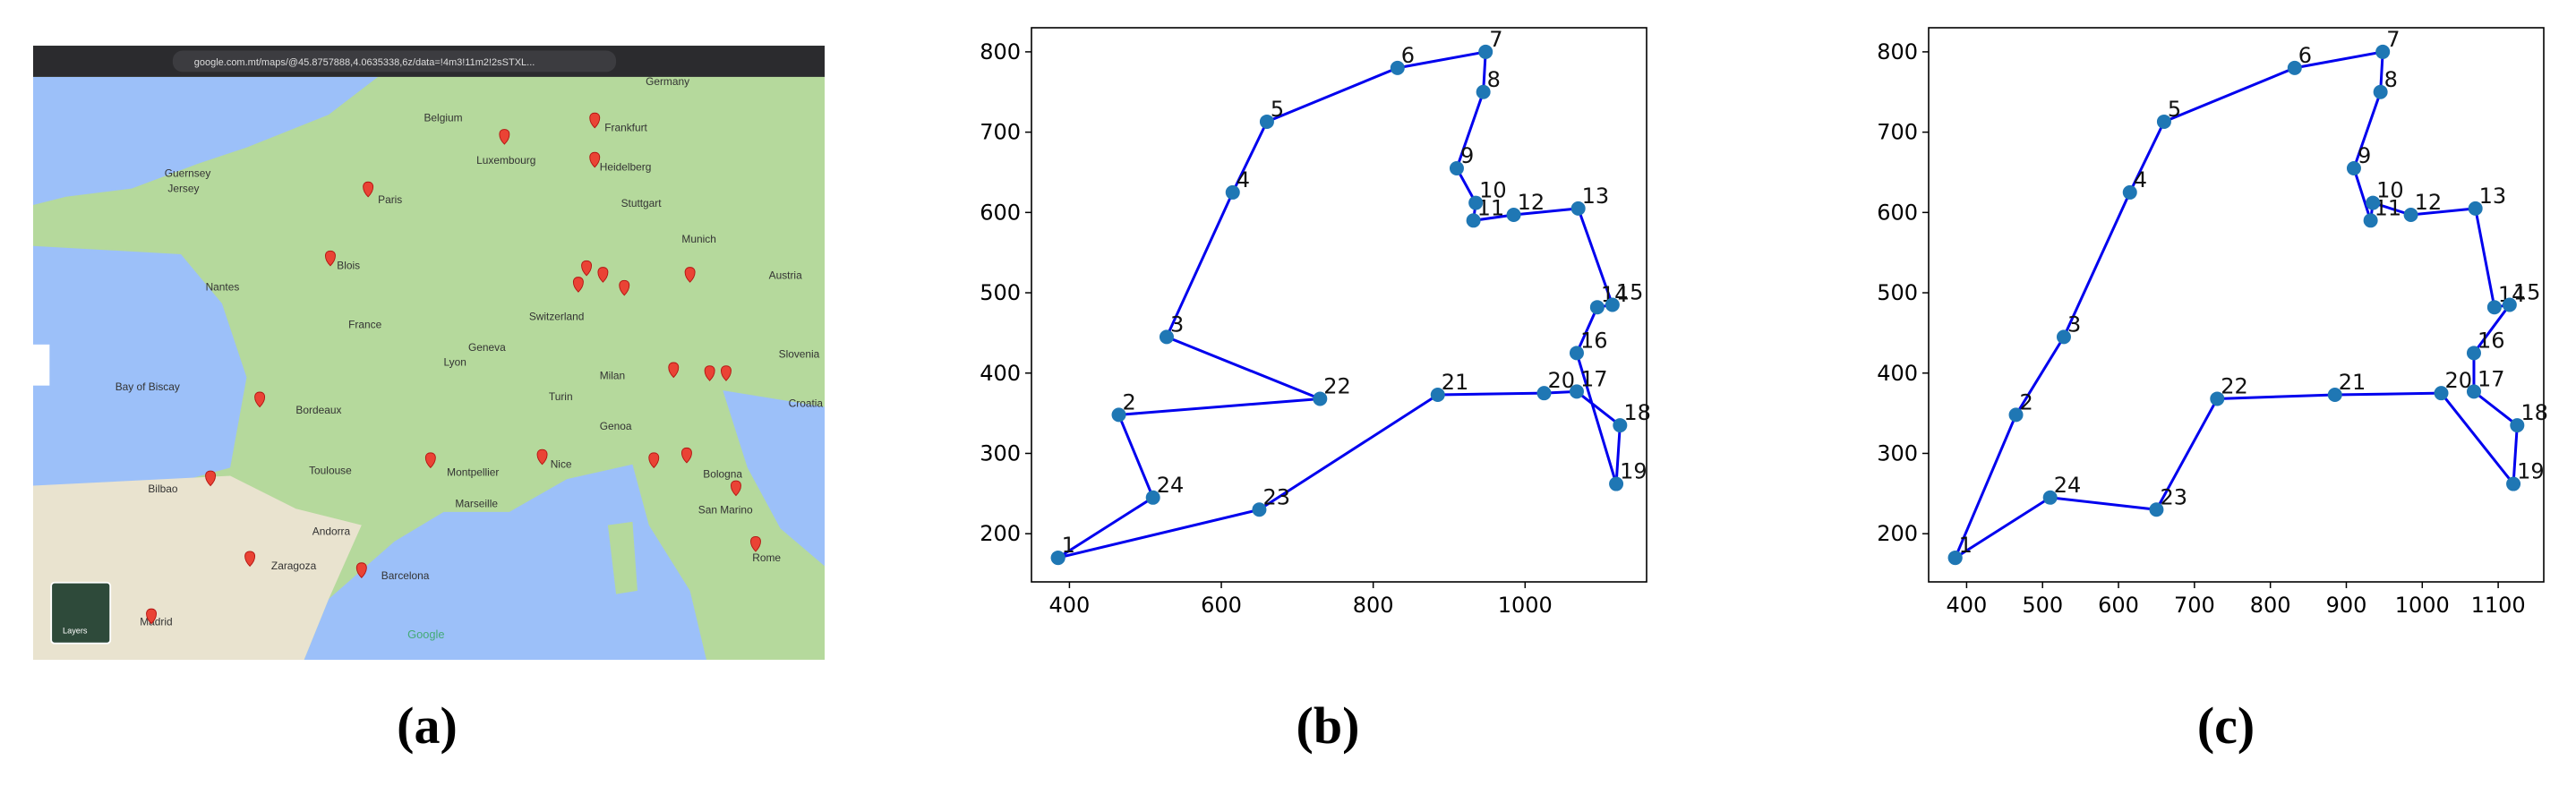 Image resolution: width=2576 pixels, height=786 pixels. What do you see at coordinates (2068, 485) in the screenshot?
I see `point-label: 24` at bounding box center [2068, 485].